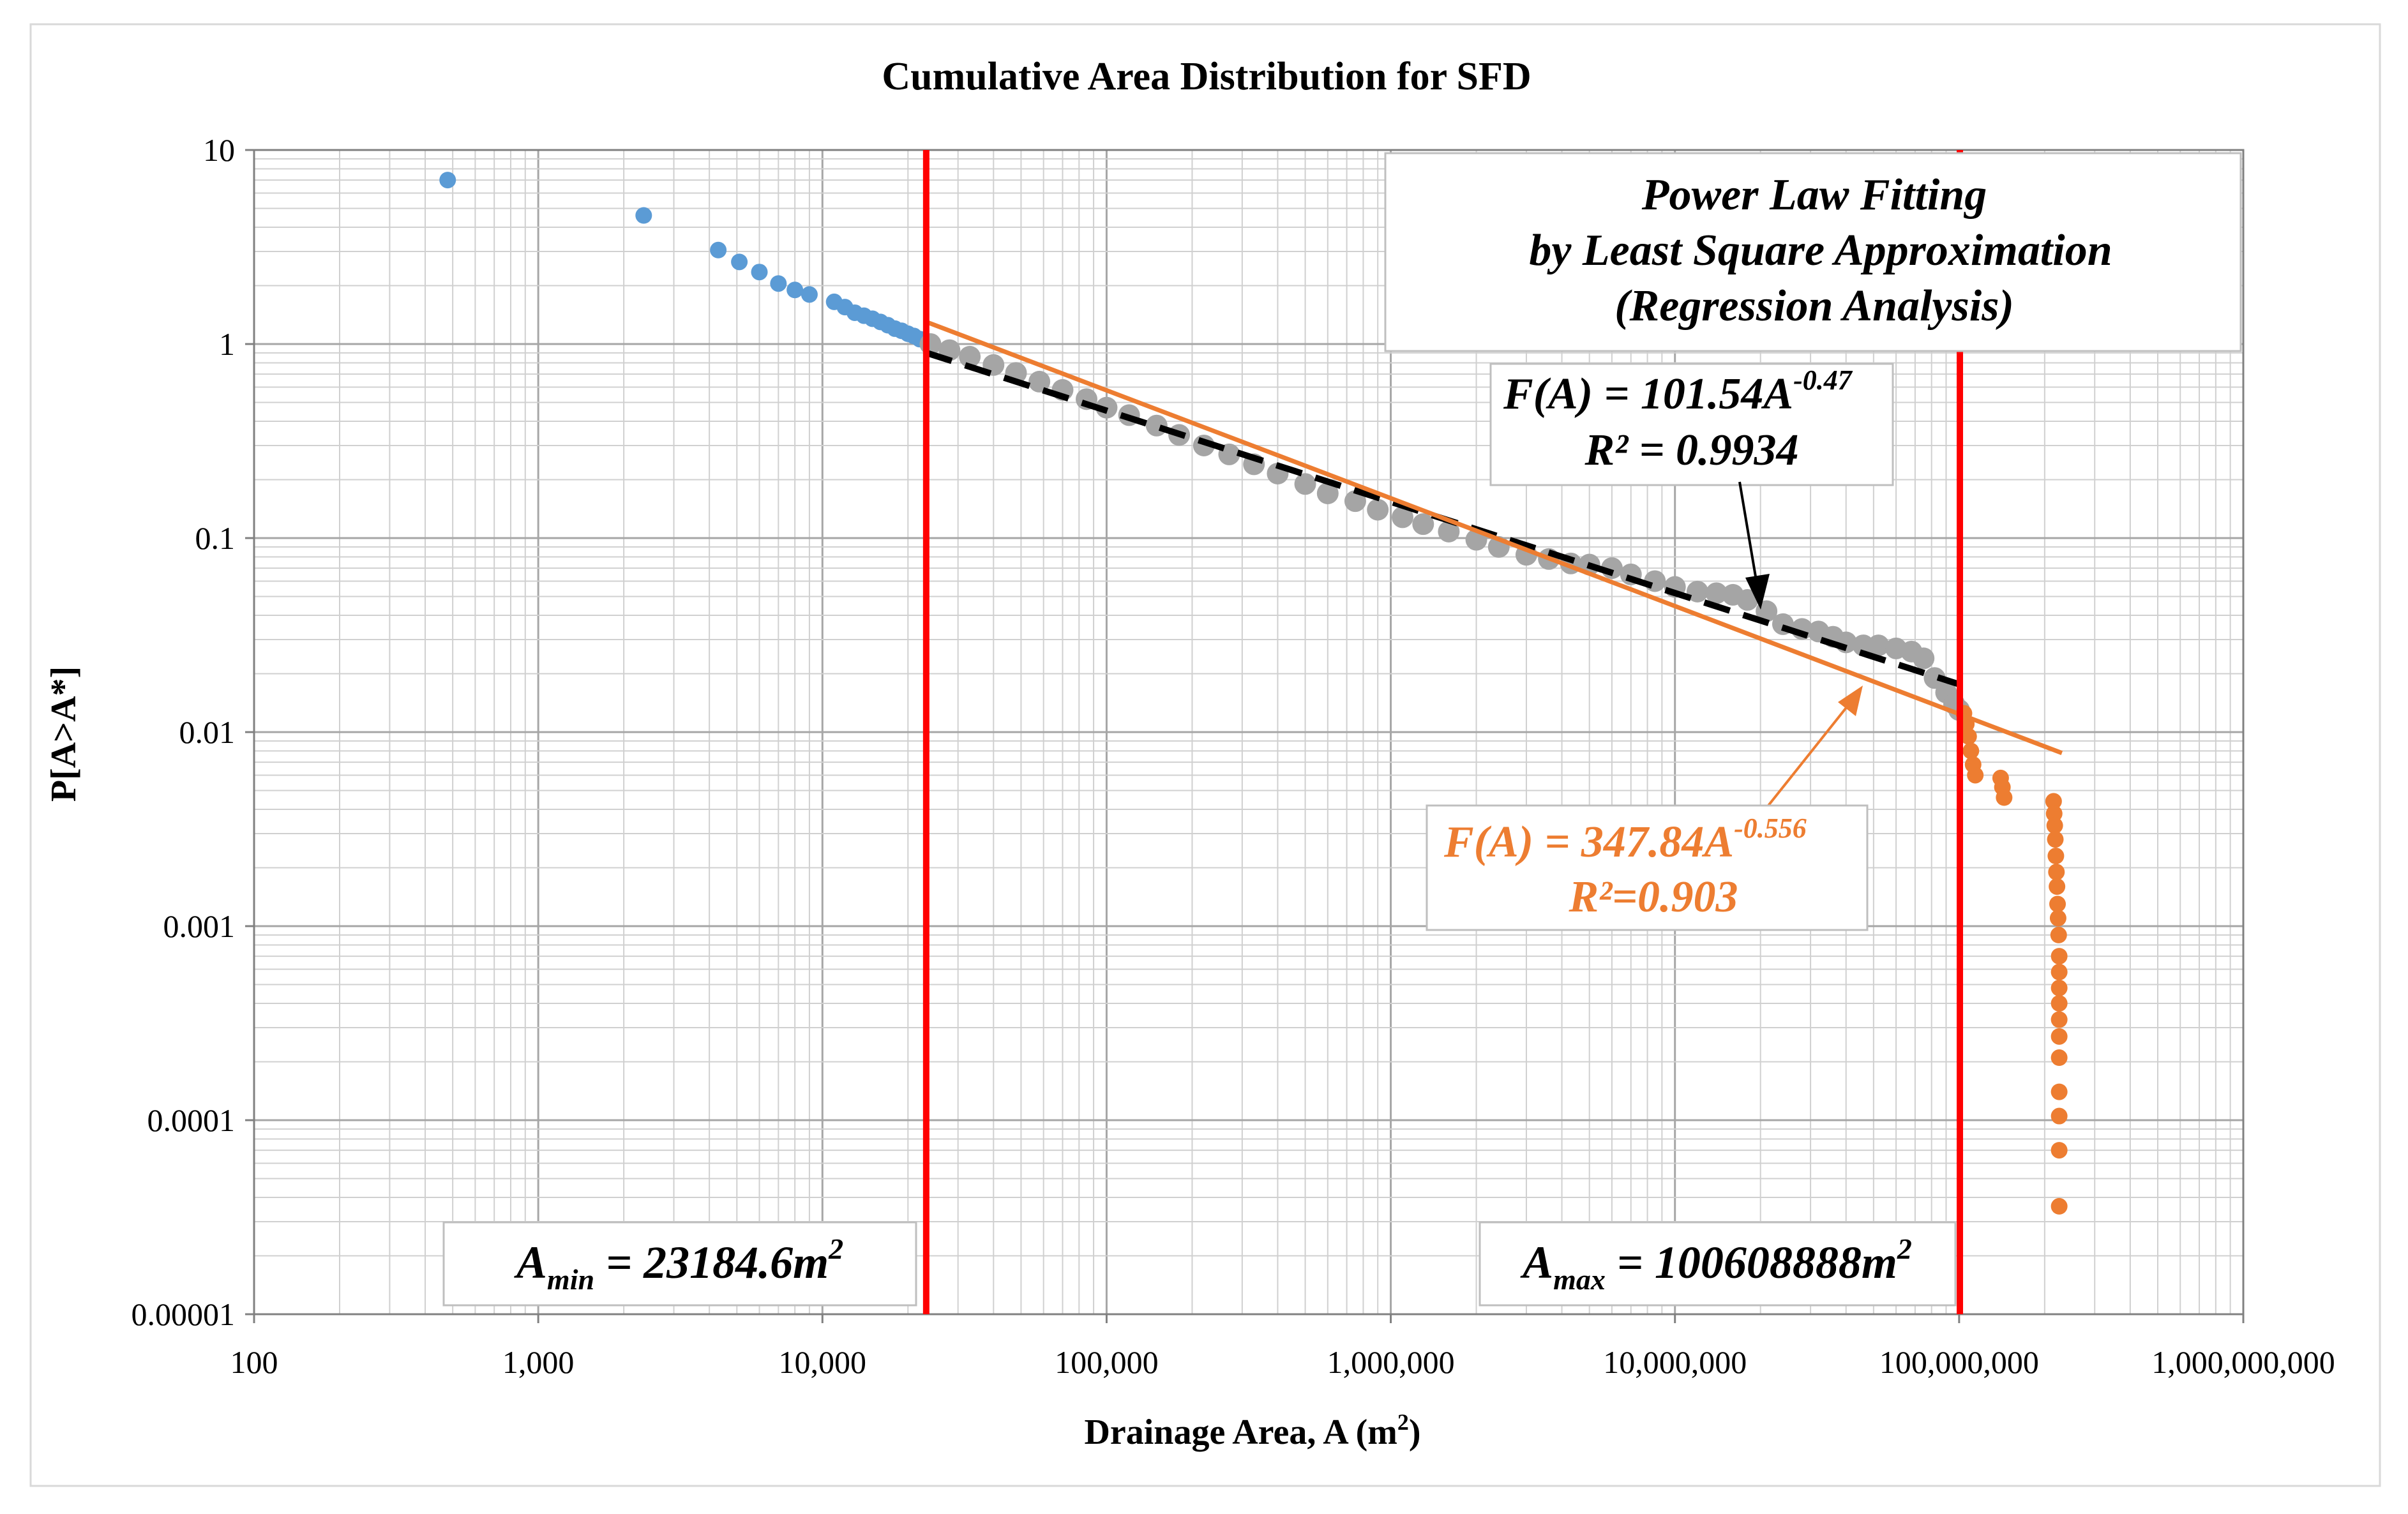 The image size is (2408, 1514). What do you see at coordinates (1675, 1362) in the screenshot?
I see `x-tick-label: 10,000,000` at bounding box center [1675, 1362].